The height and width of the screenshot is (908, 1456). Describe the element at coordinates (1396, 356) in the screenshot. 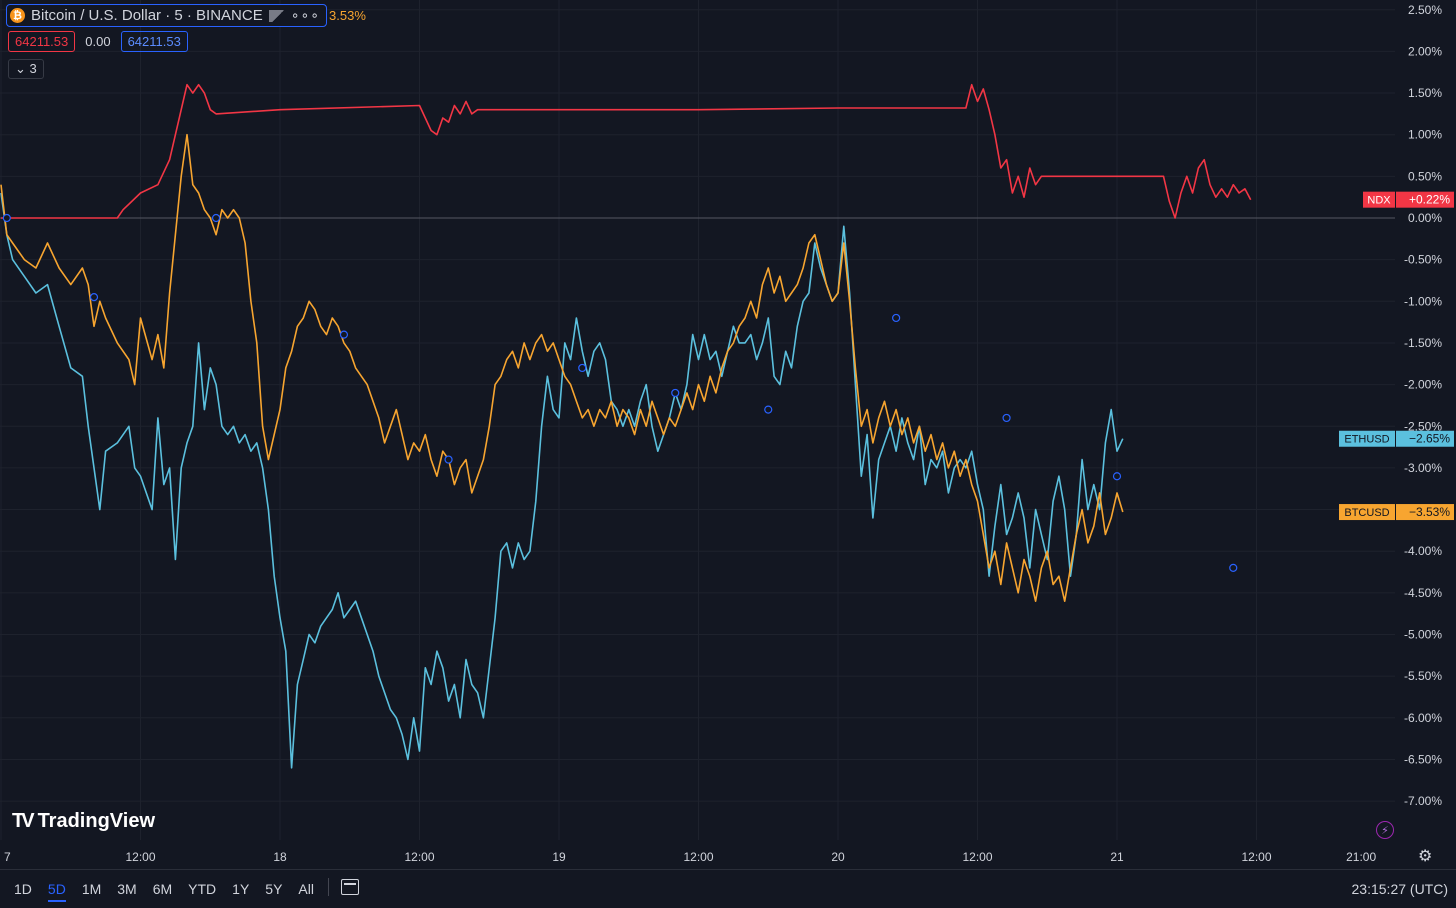

I see `last-value-labels: NDX +0.22% ETHUSD −2.65% BTCUSD −3.53%` at that location.